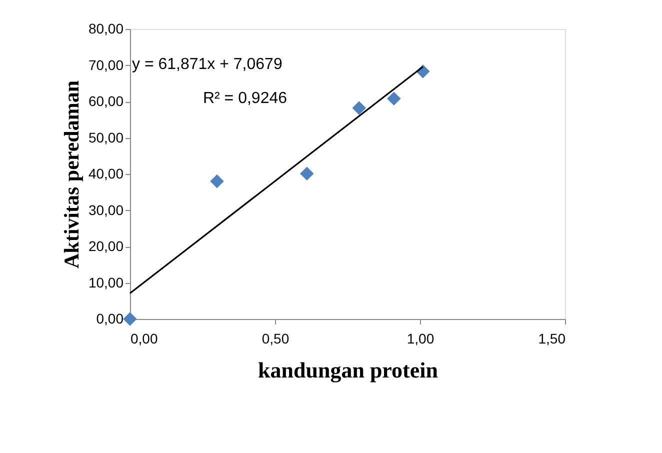 The height and width of the screenshot is (453, 662). What do you see at coordinates (106, 64) in the screenshot?
I see `y-tick-label: 70,00` at bounding box center [106, 64].